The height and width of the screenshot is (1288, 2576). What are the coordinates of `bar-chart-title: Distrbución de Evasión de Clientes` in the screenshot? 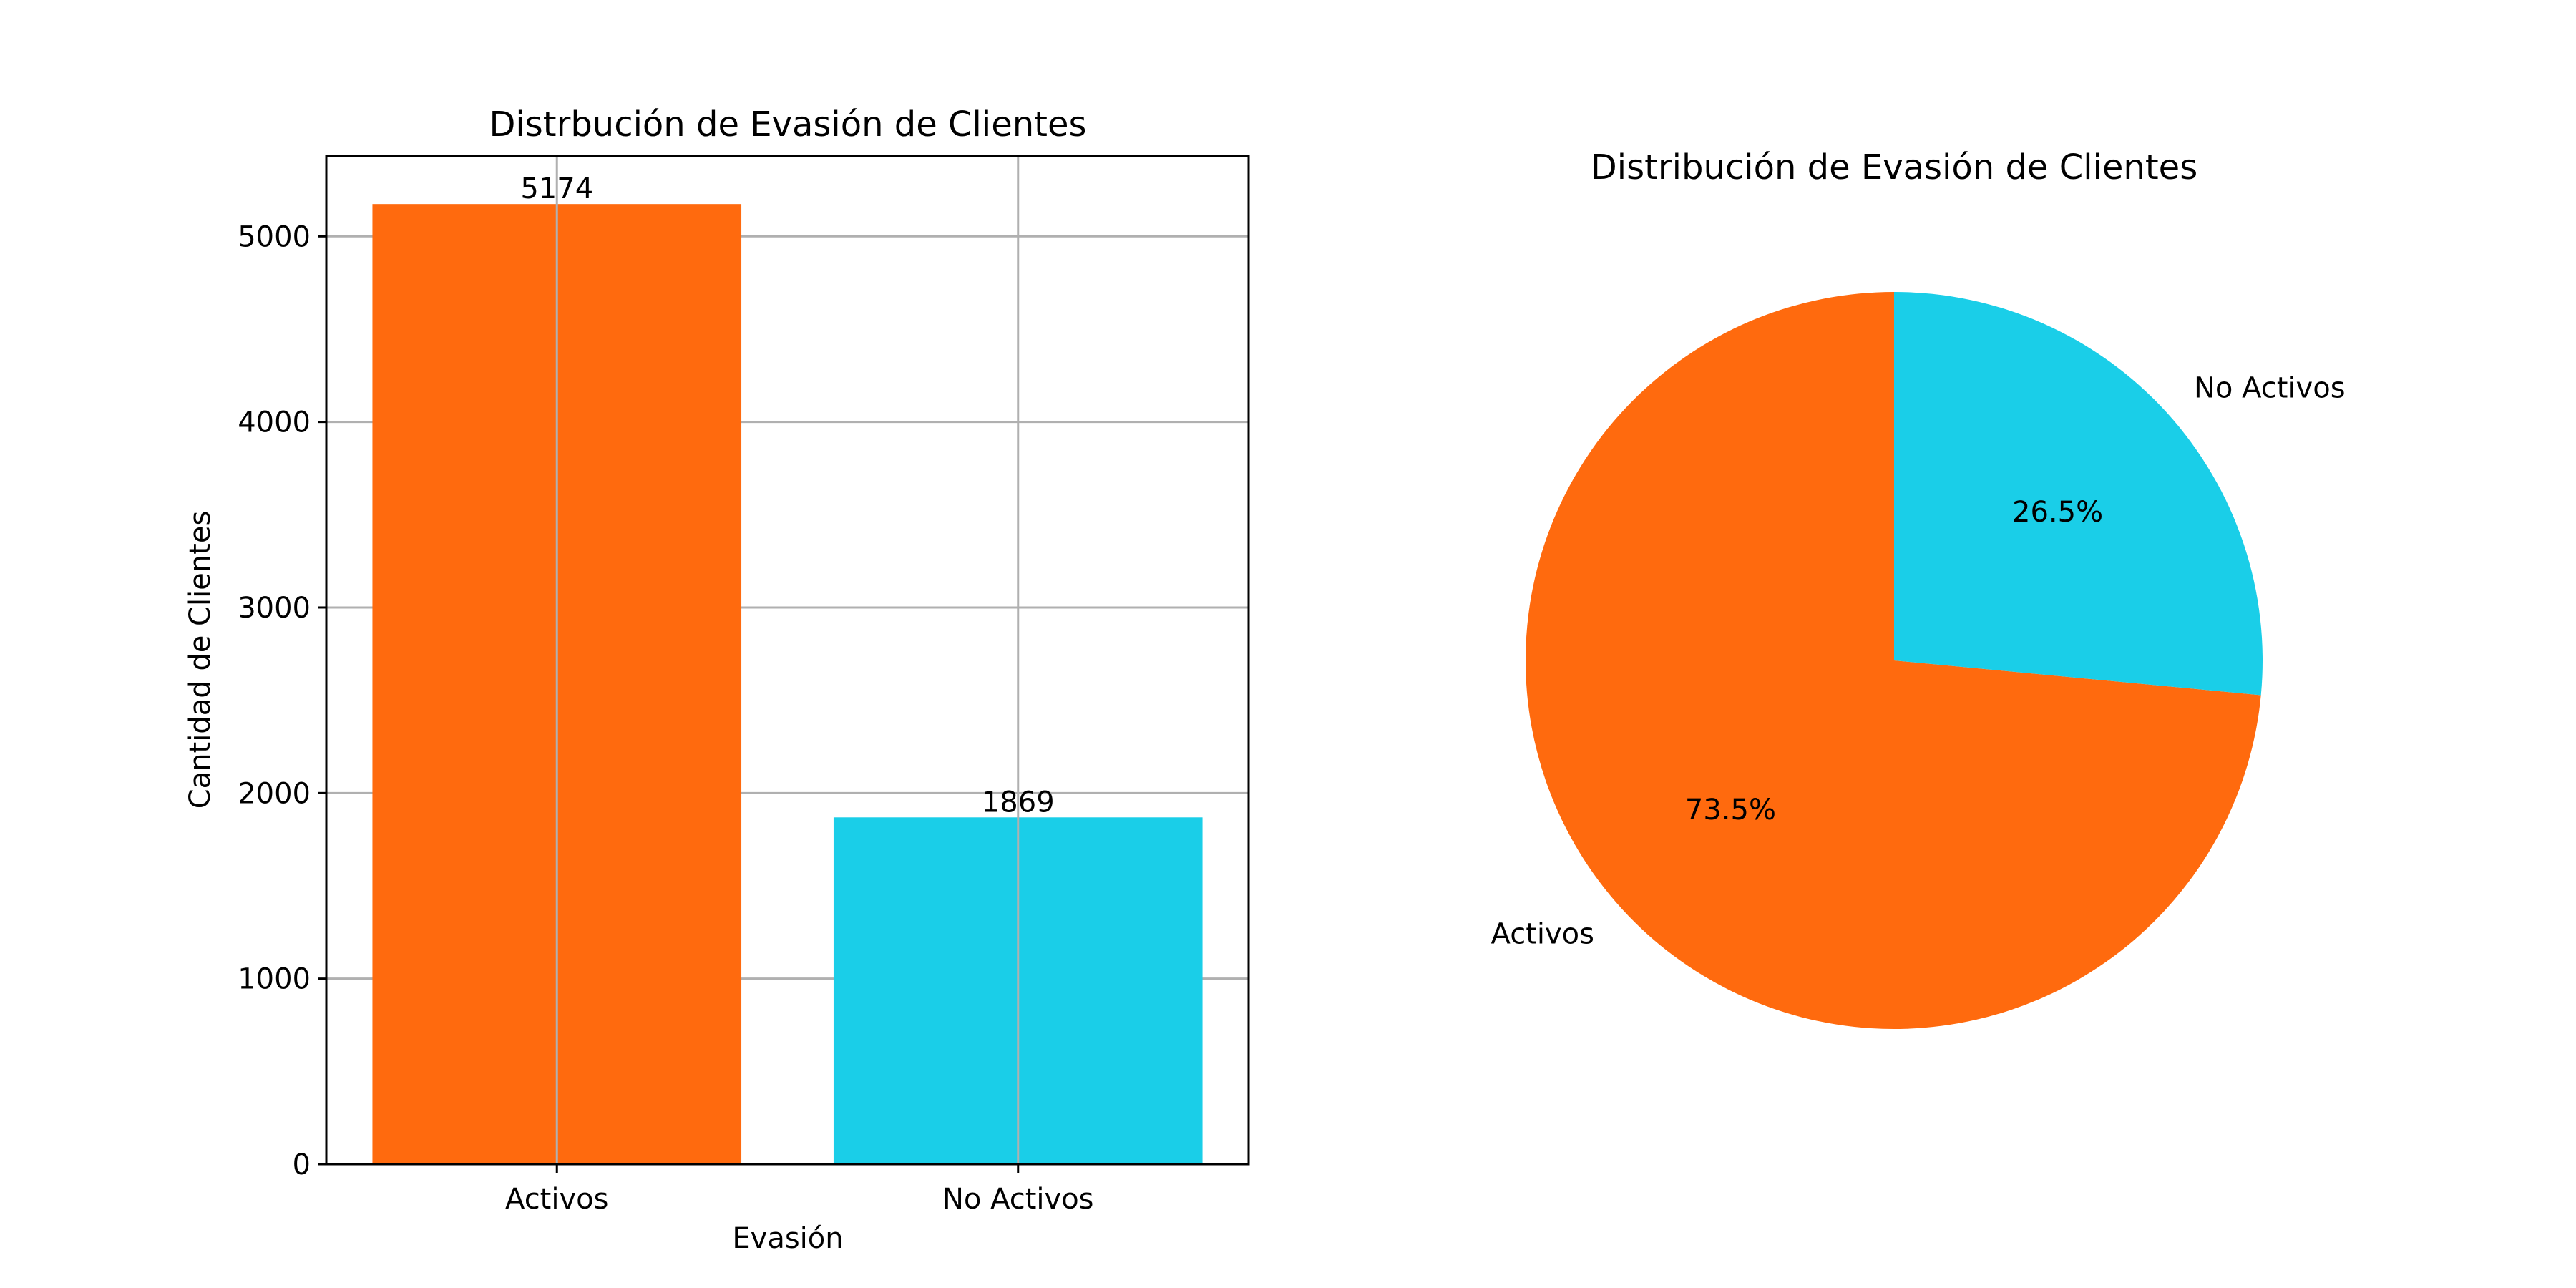 It's located at (788, 124).